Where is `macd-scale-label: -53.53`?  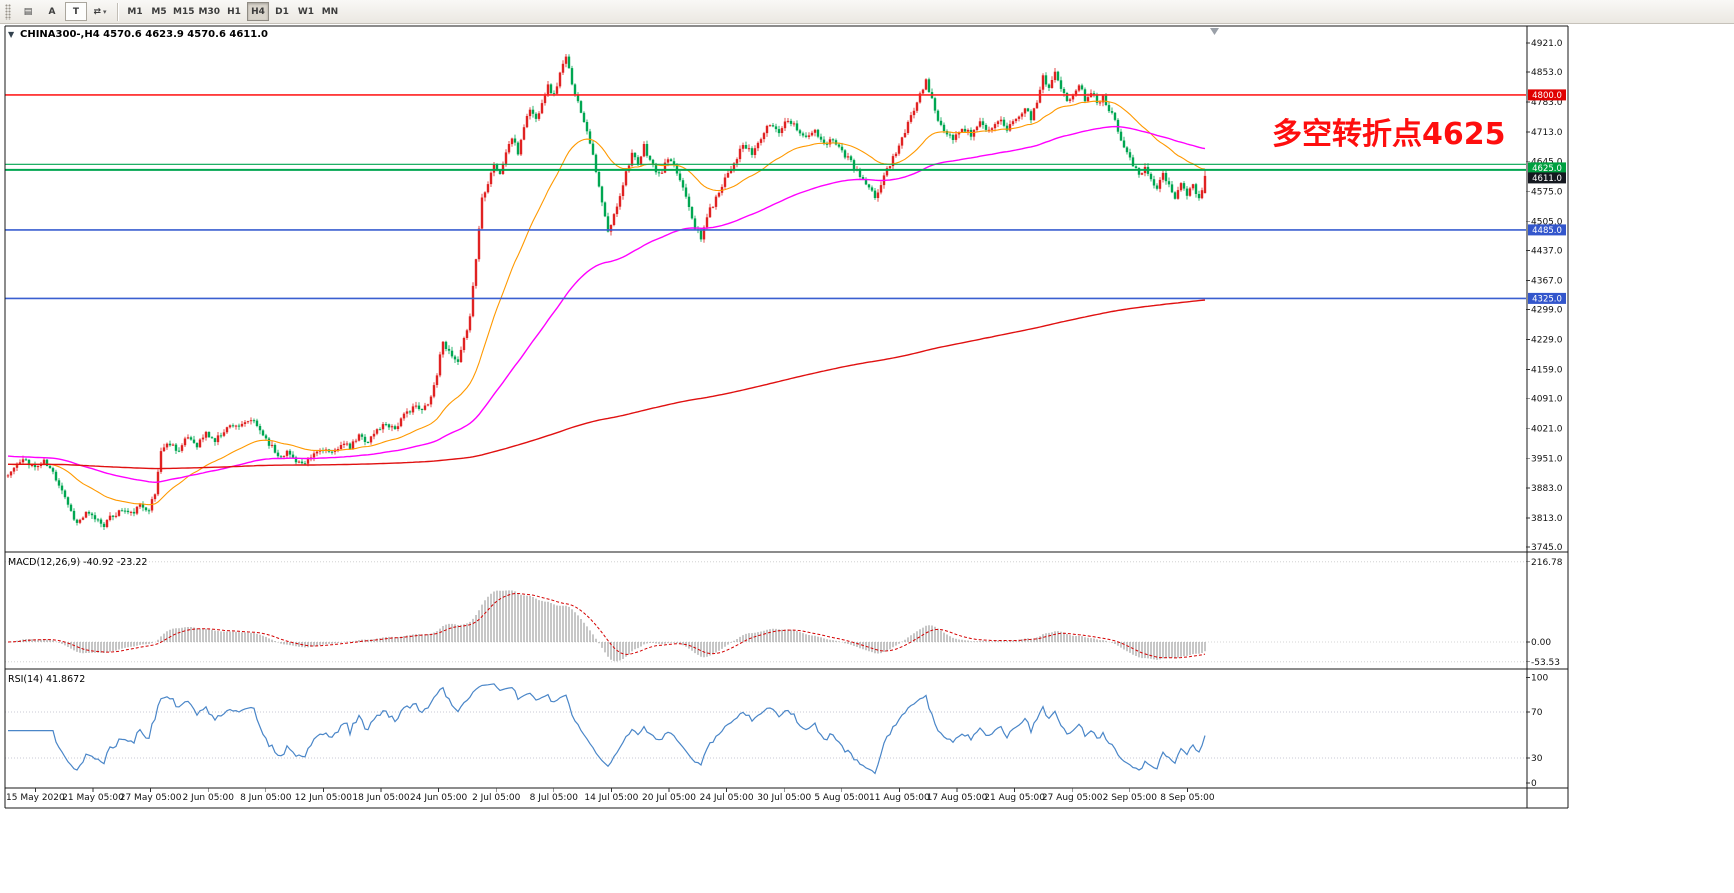
macd-scale-label: -53.53 is located at coordinates (1545, 663).